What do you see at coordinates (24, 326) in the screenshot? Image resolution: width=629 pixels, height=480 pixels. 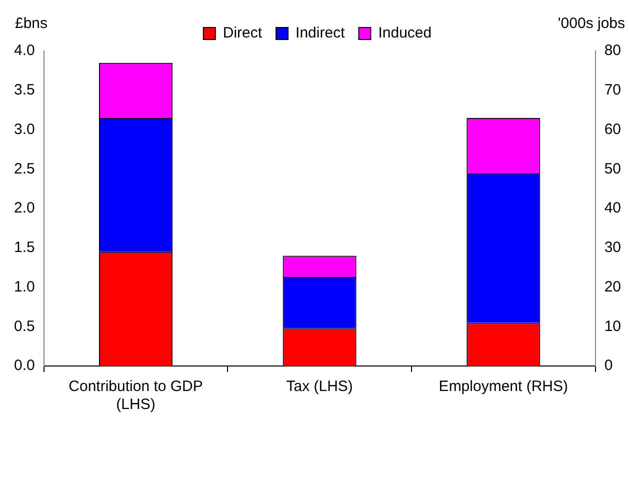 I see `y-tick-label: 0.5` at bounding box center [24, 326].